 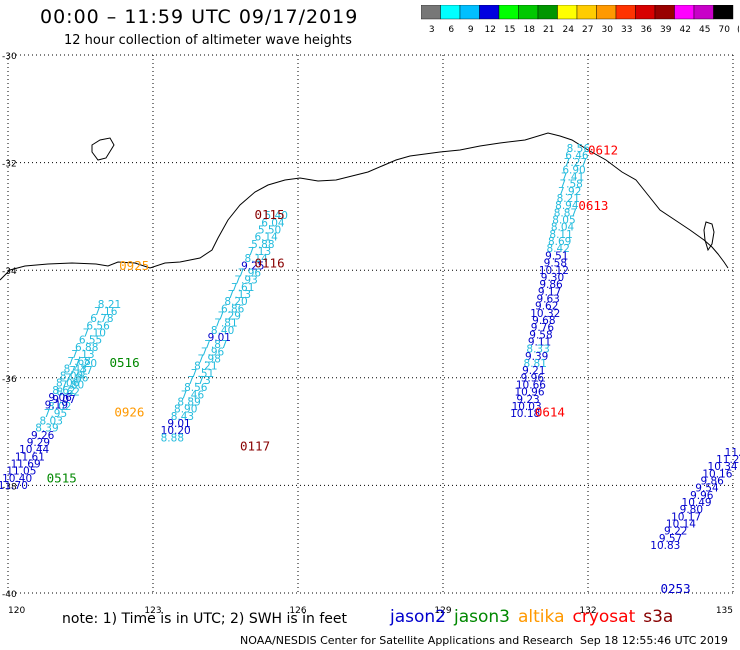 What do you see at coordinates (62, 478) in the screenshot?
I see `pass-time-label: 0515` at bounding box center [62, 478].